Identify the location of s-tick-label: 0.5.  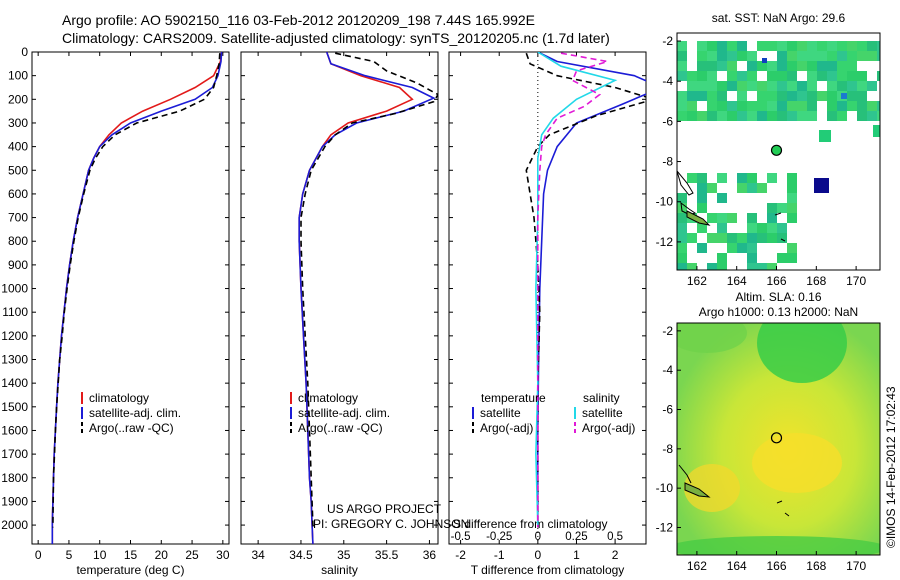
(615, 537).